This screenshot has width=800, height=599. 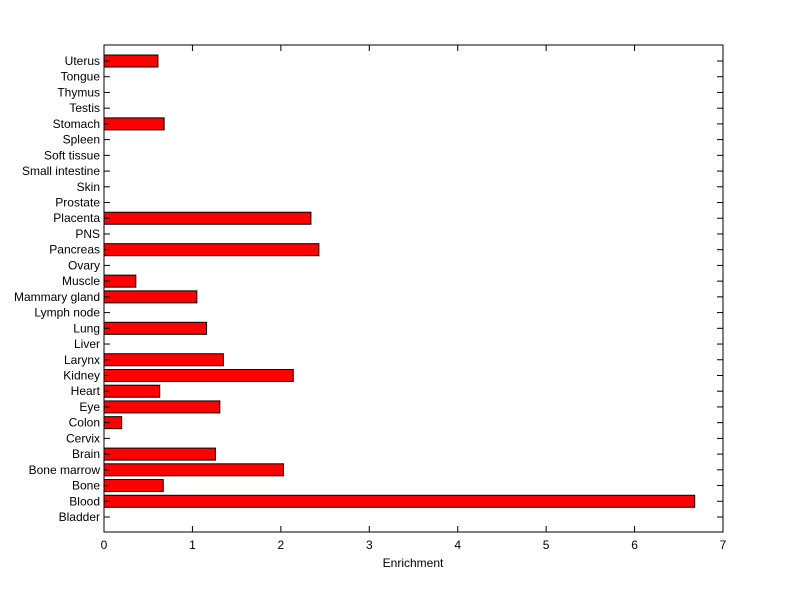 I want to click on y-tick-label-ovary: Ovary, so click(x=84, y=265).